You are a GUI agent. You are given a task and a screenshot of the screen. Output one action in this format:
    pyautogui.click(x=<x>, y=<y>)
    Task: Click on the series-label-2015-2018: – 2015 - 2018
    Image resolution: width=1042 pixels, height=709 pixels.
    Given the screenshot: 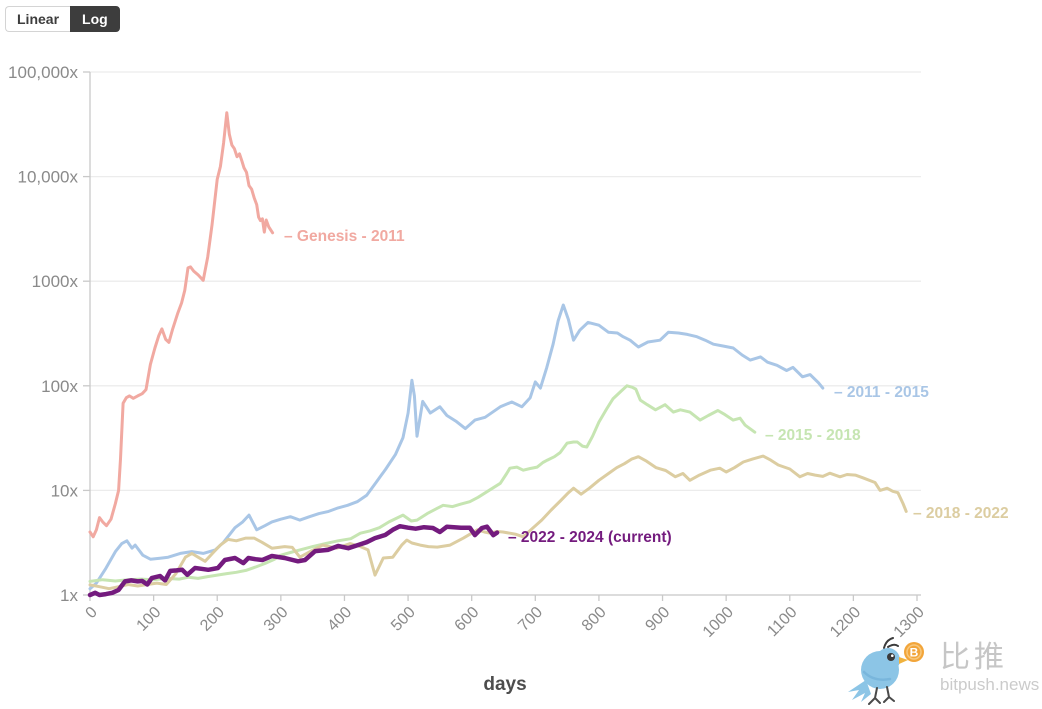 What is the action you would take?
    pyautogui.click(x=813, y=435)
    